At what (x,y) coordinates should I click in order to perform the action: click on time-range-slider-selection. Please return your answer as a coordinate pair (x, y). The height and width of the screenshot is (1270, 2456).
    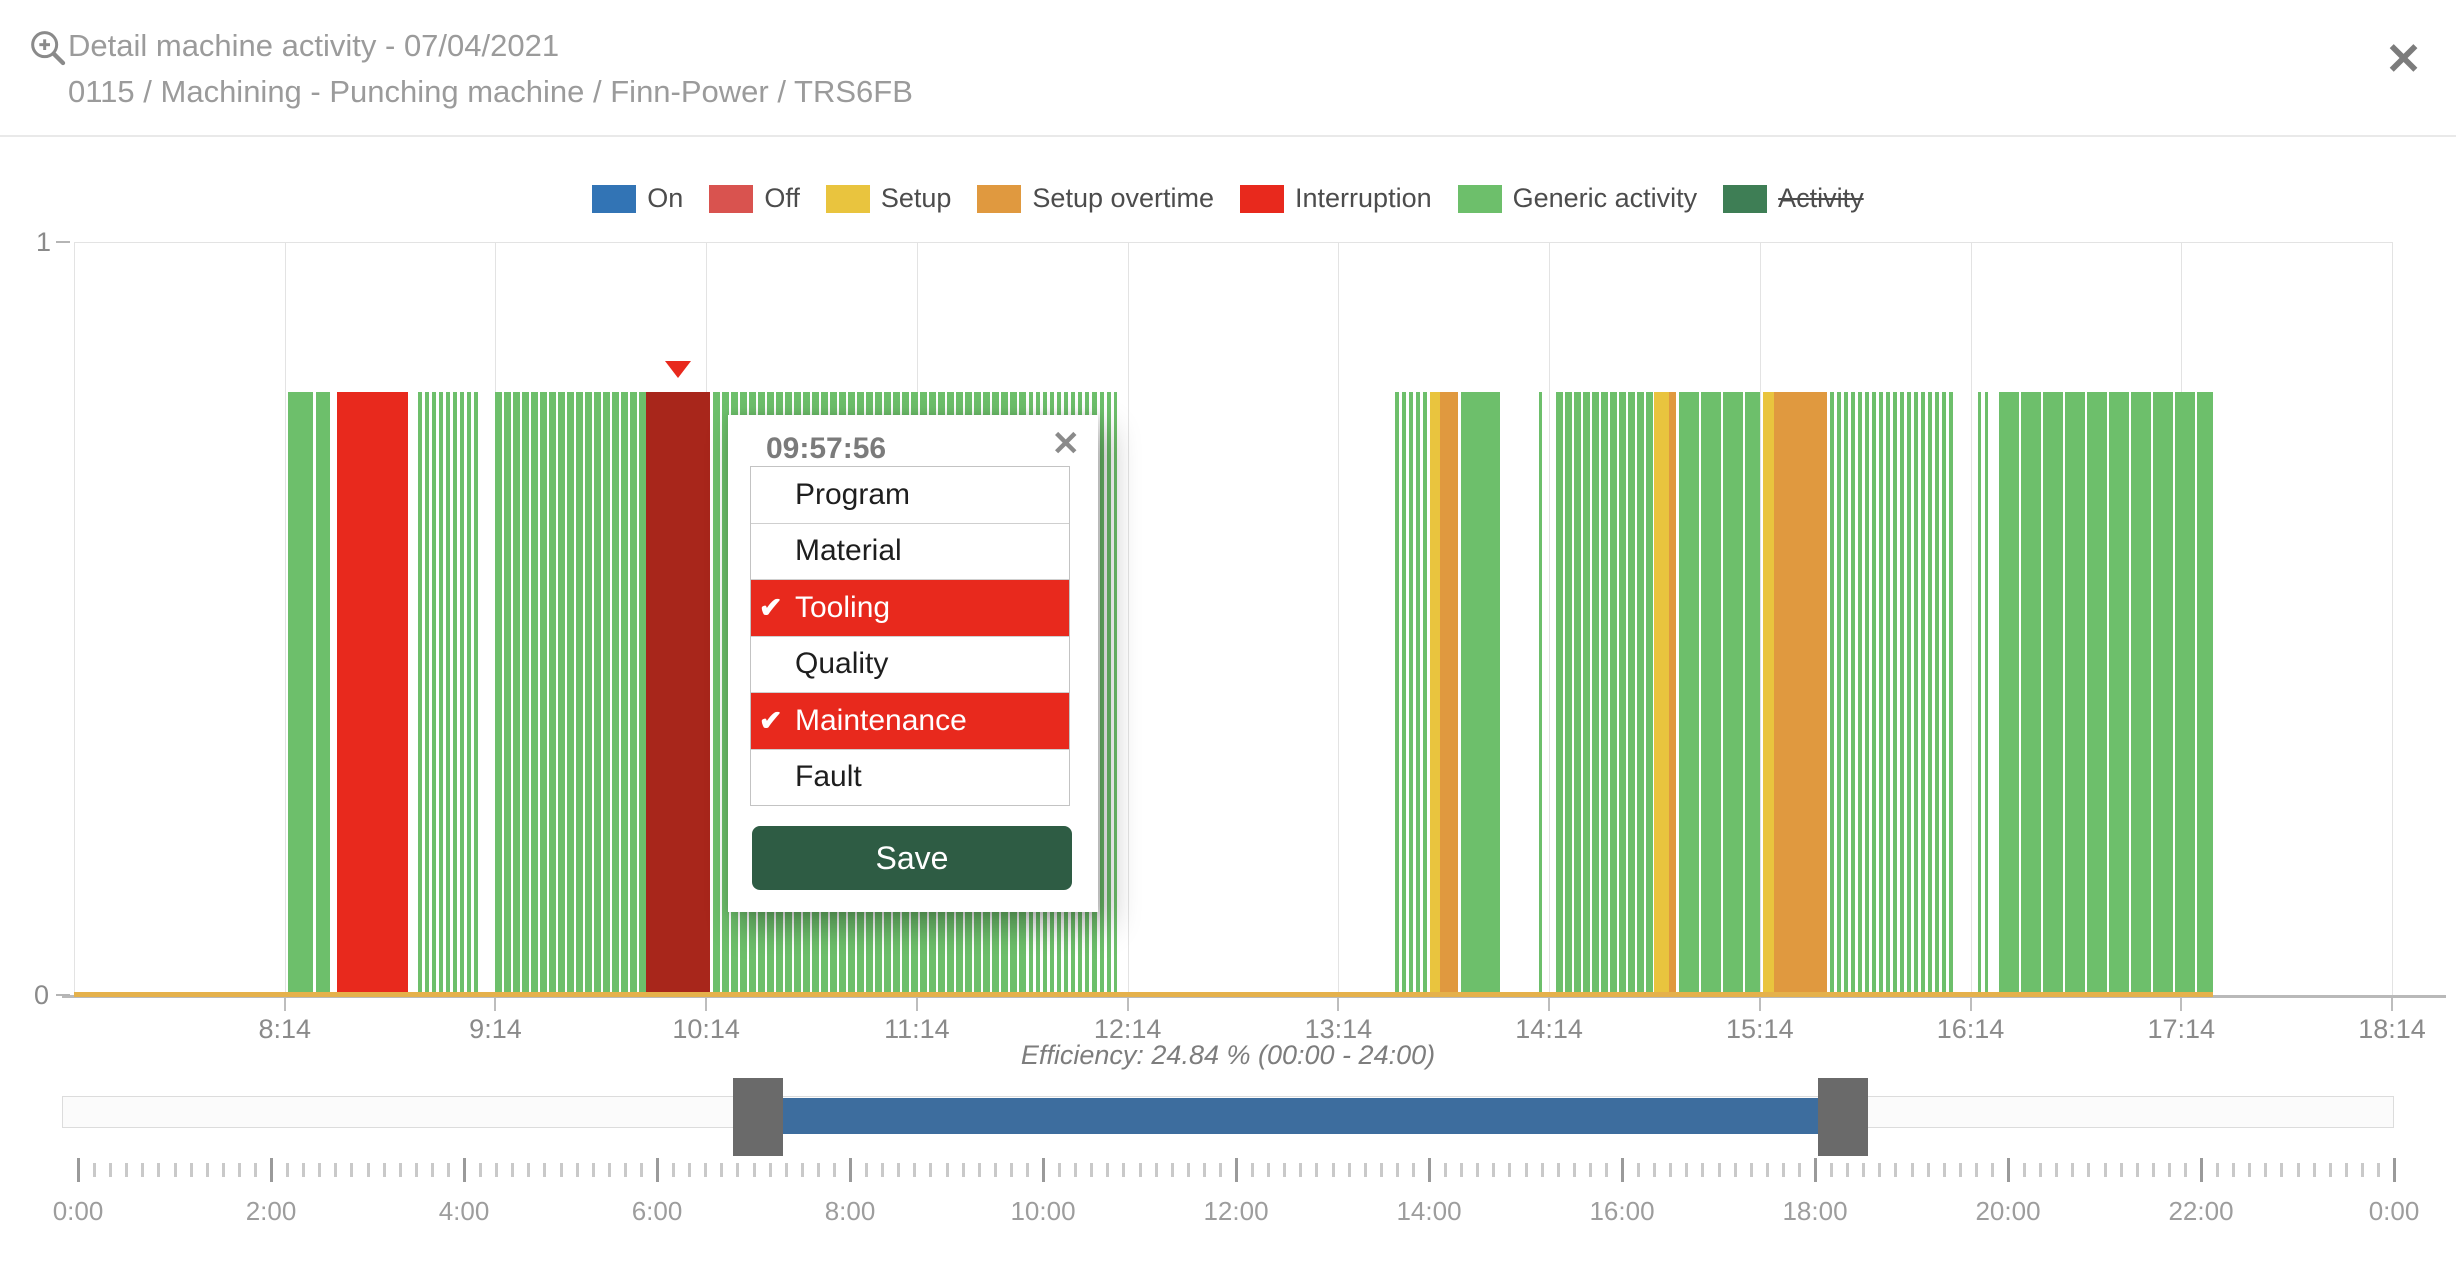
    Looking at the image, I should click on (1301, 1116).